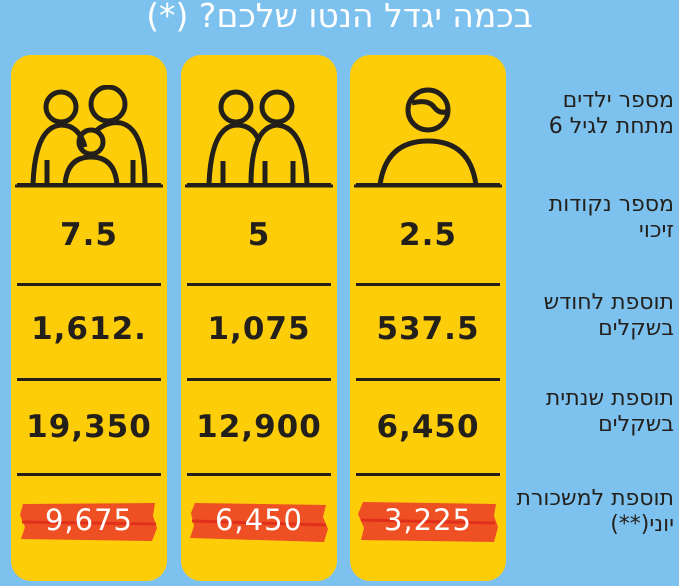 Image resolution: width=679 pixels, height=586 pixels. What do you see at coordinates (89, 136) in the screenshot?
I see `family-icon` at bounding box center [89, 136].